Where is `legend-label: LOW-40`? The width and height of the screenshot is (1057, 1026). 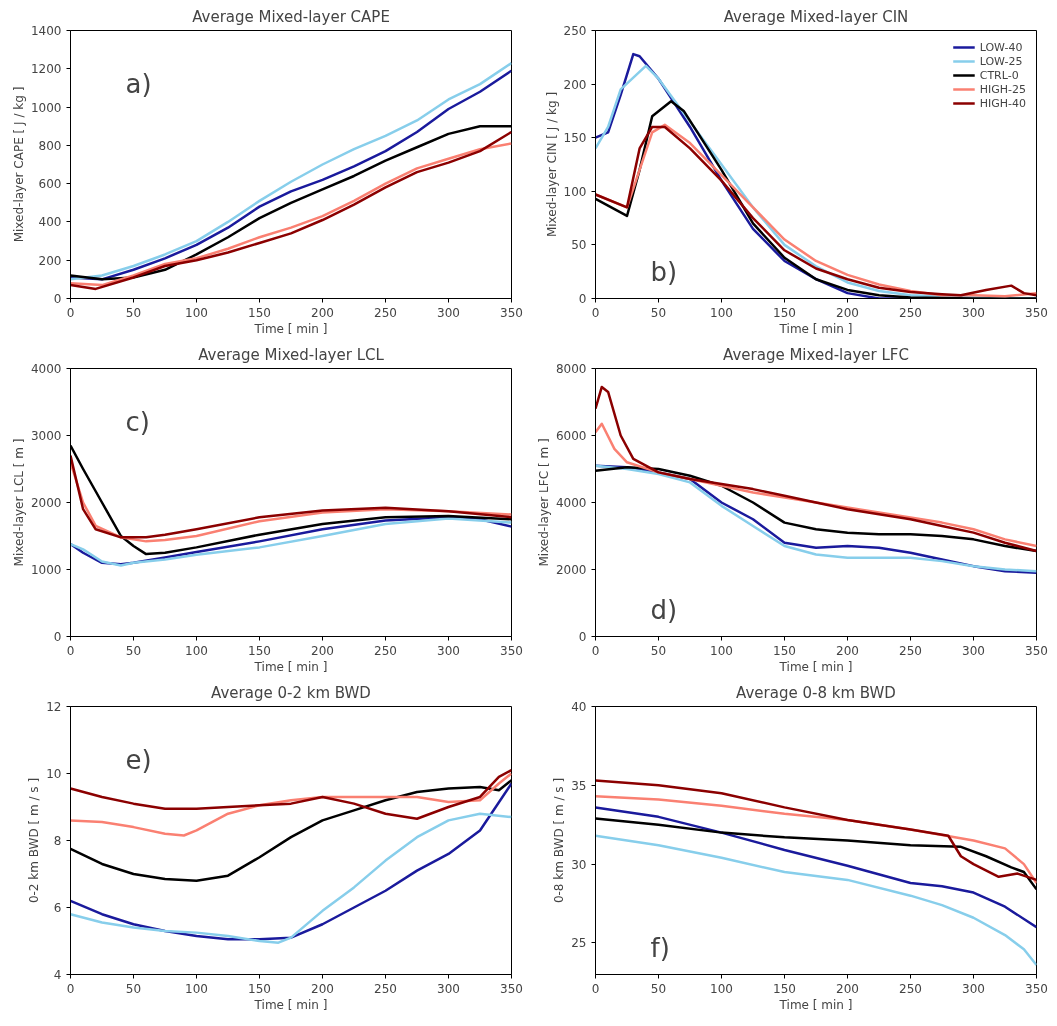
legend-label: LOW-40 is located at coordinates (1001, 47).